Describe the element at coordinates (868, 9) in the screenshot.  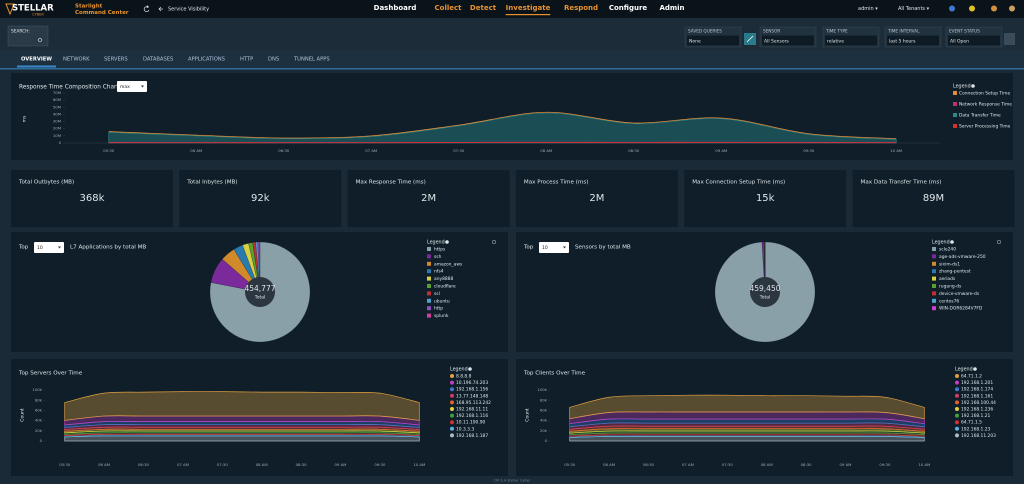
I see `user-menu: admin ▾` at that location.